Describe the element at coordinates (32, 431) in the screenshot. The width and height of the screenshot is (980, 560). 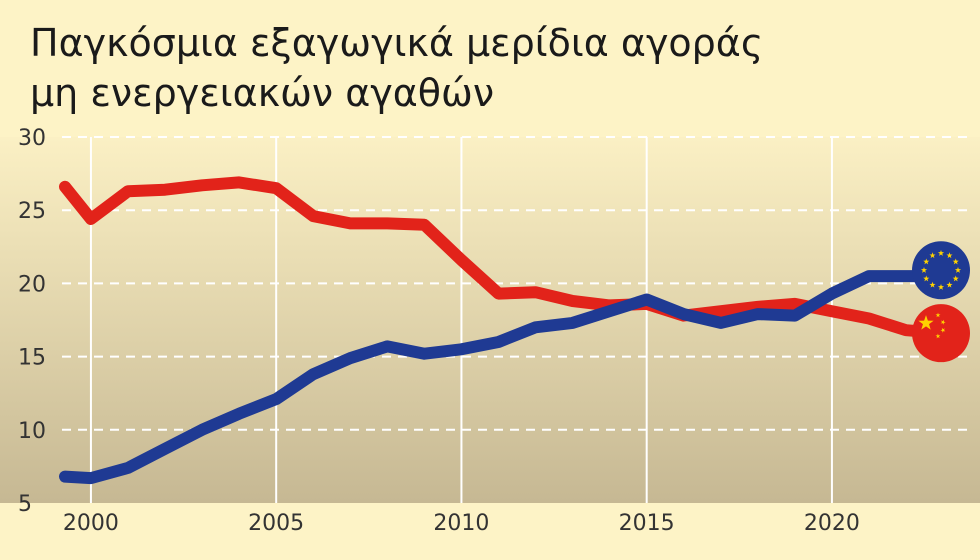
I see `y-tick-label: 10` at that location.